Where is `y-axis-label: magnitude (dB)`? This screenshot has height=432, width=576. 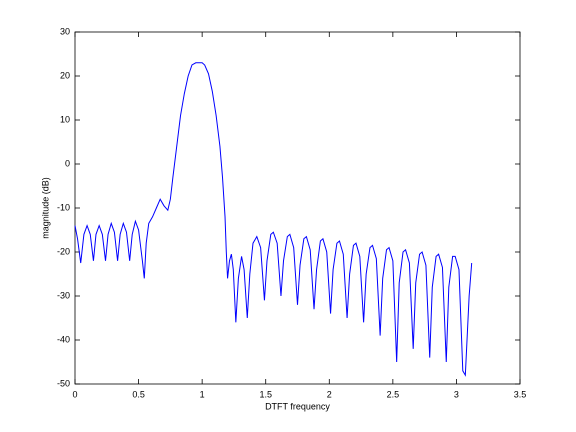 y-axis-label: magnitude (dB) is located at coordinates (45, 208).